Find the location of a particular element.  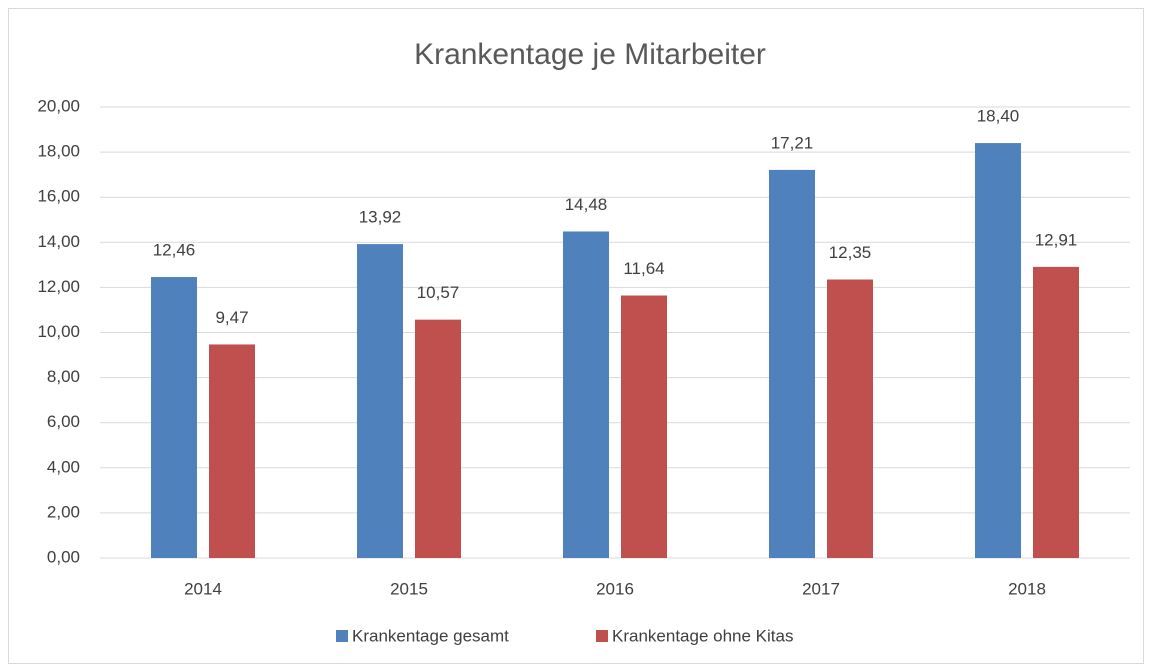

value-label: 12,91 is located at coordinates (1056, 239).